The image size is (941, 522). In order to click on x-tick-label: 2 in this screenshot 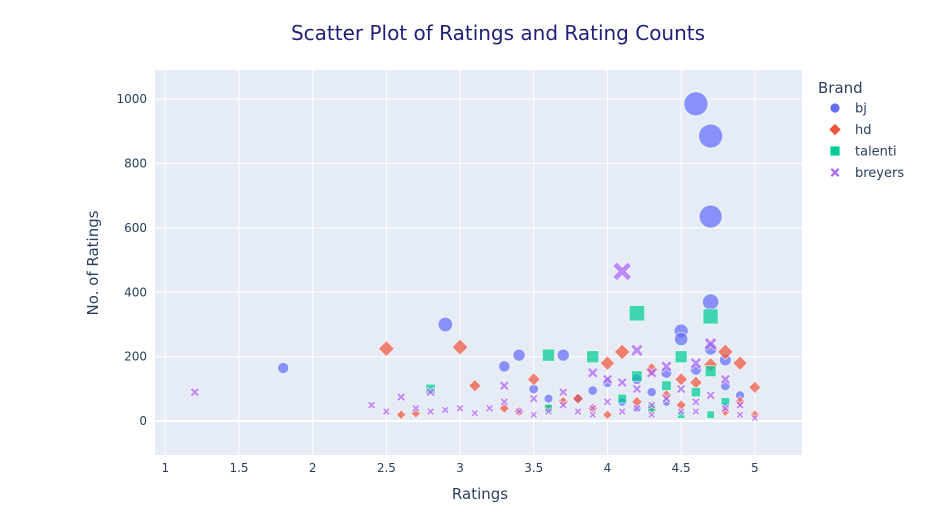, I will do `click(313, 468)`.